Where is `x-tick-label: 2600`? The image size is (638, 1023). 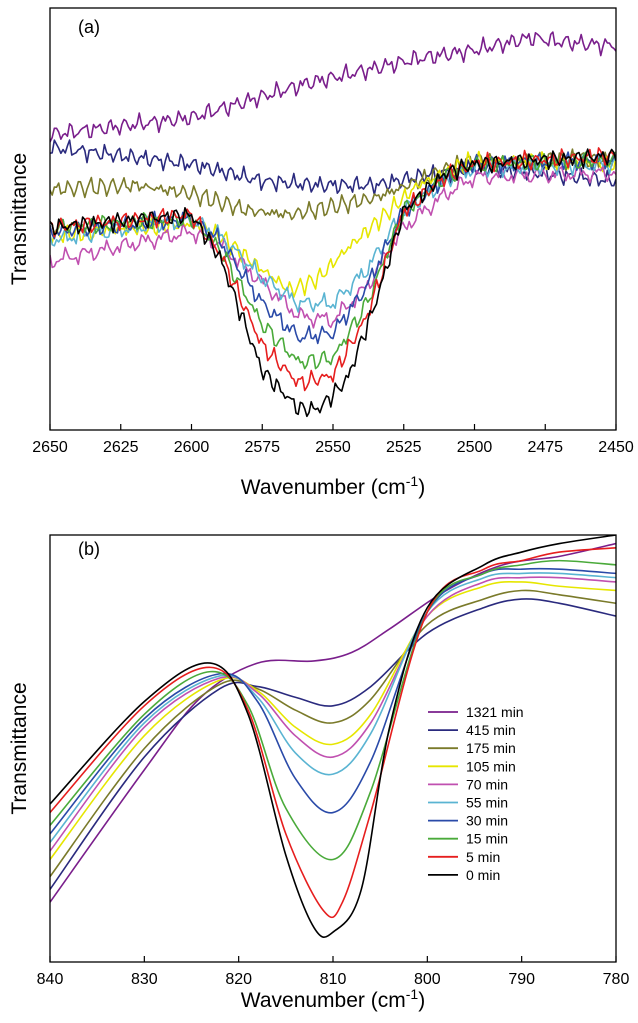 x-tick-label: 2600 is located at coordinates (192, 447).